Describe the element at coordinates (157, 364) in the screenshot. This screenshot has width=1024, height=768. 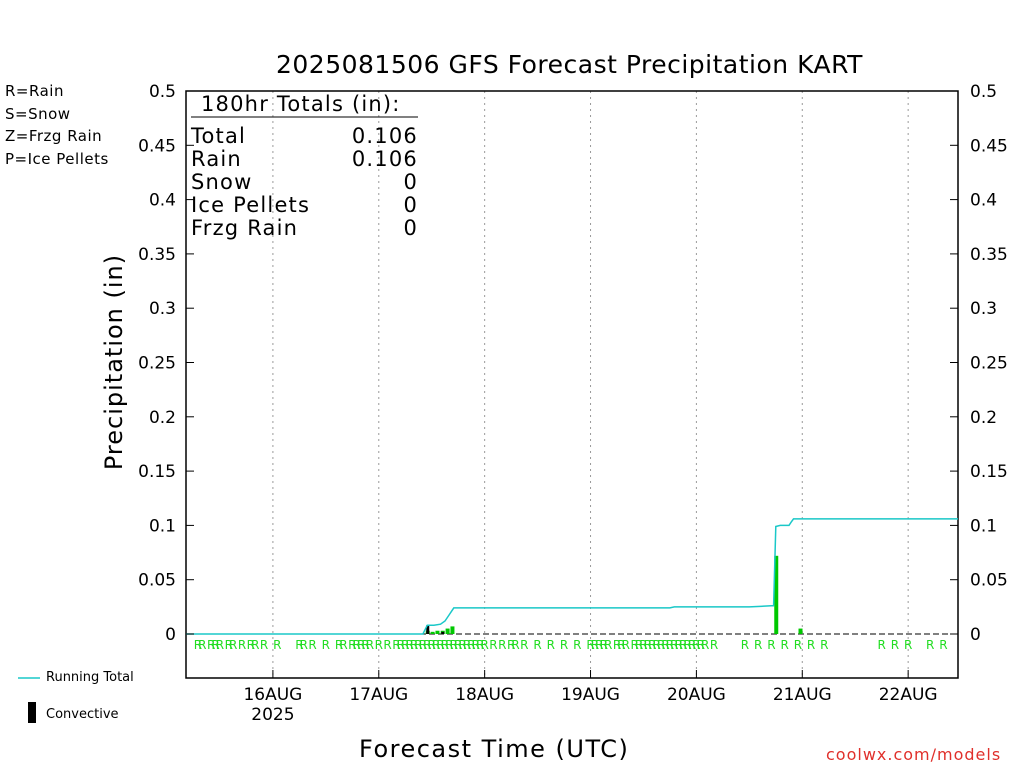
I see `y-tick-label-left: 0.25` at that location.